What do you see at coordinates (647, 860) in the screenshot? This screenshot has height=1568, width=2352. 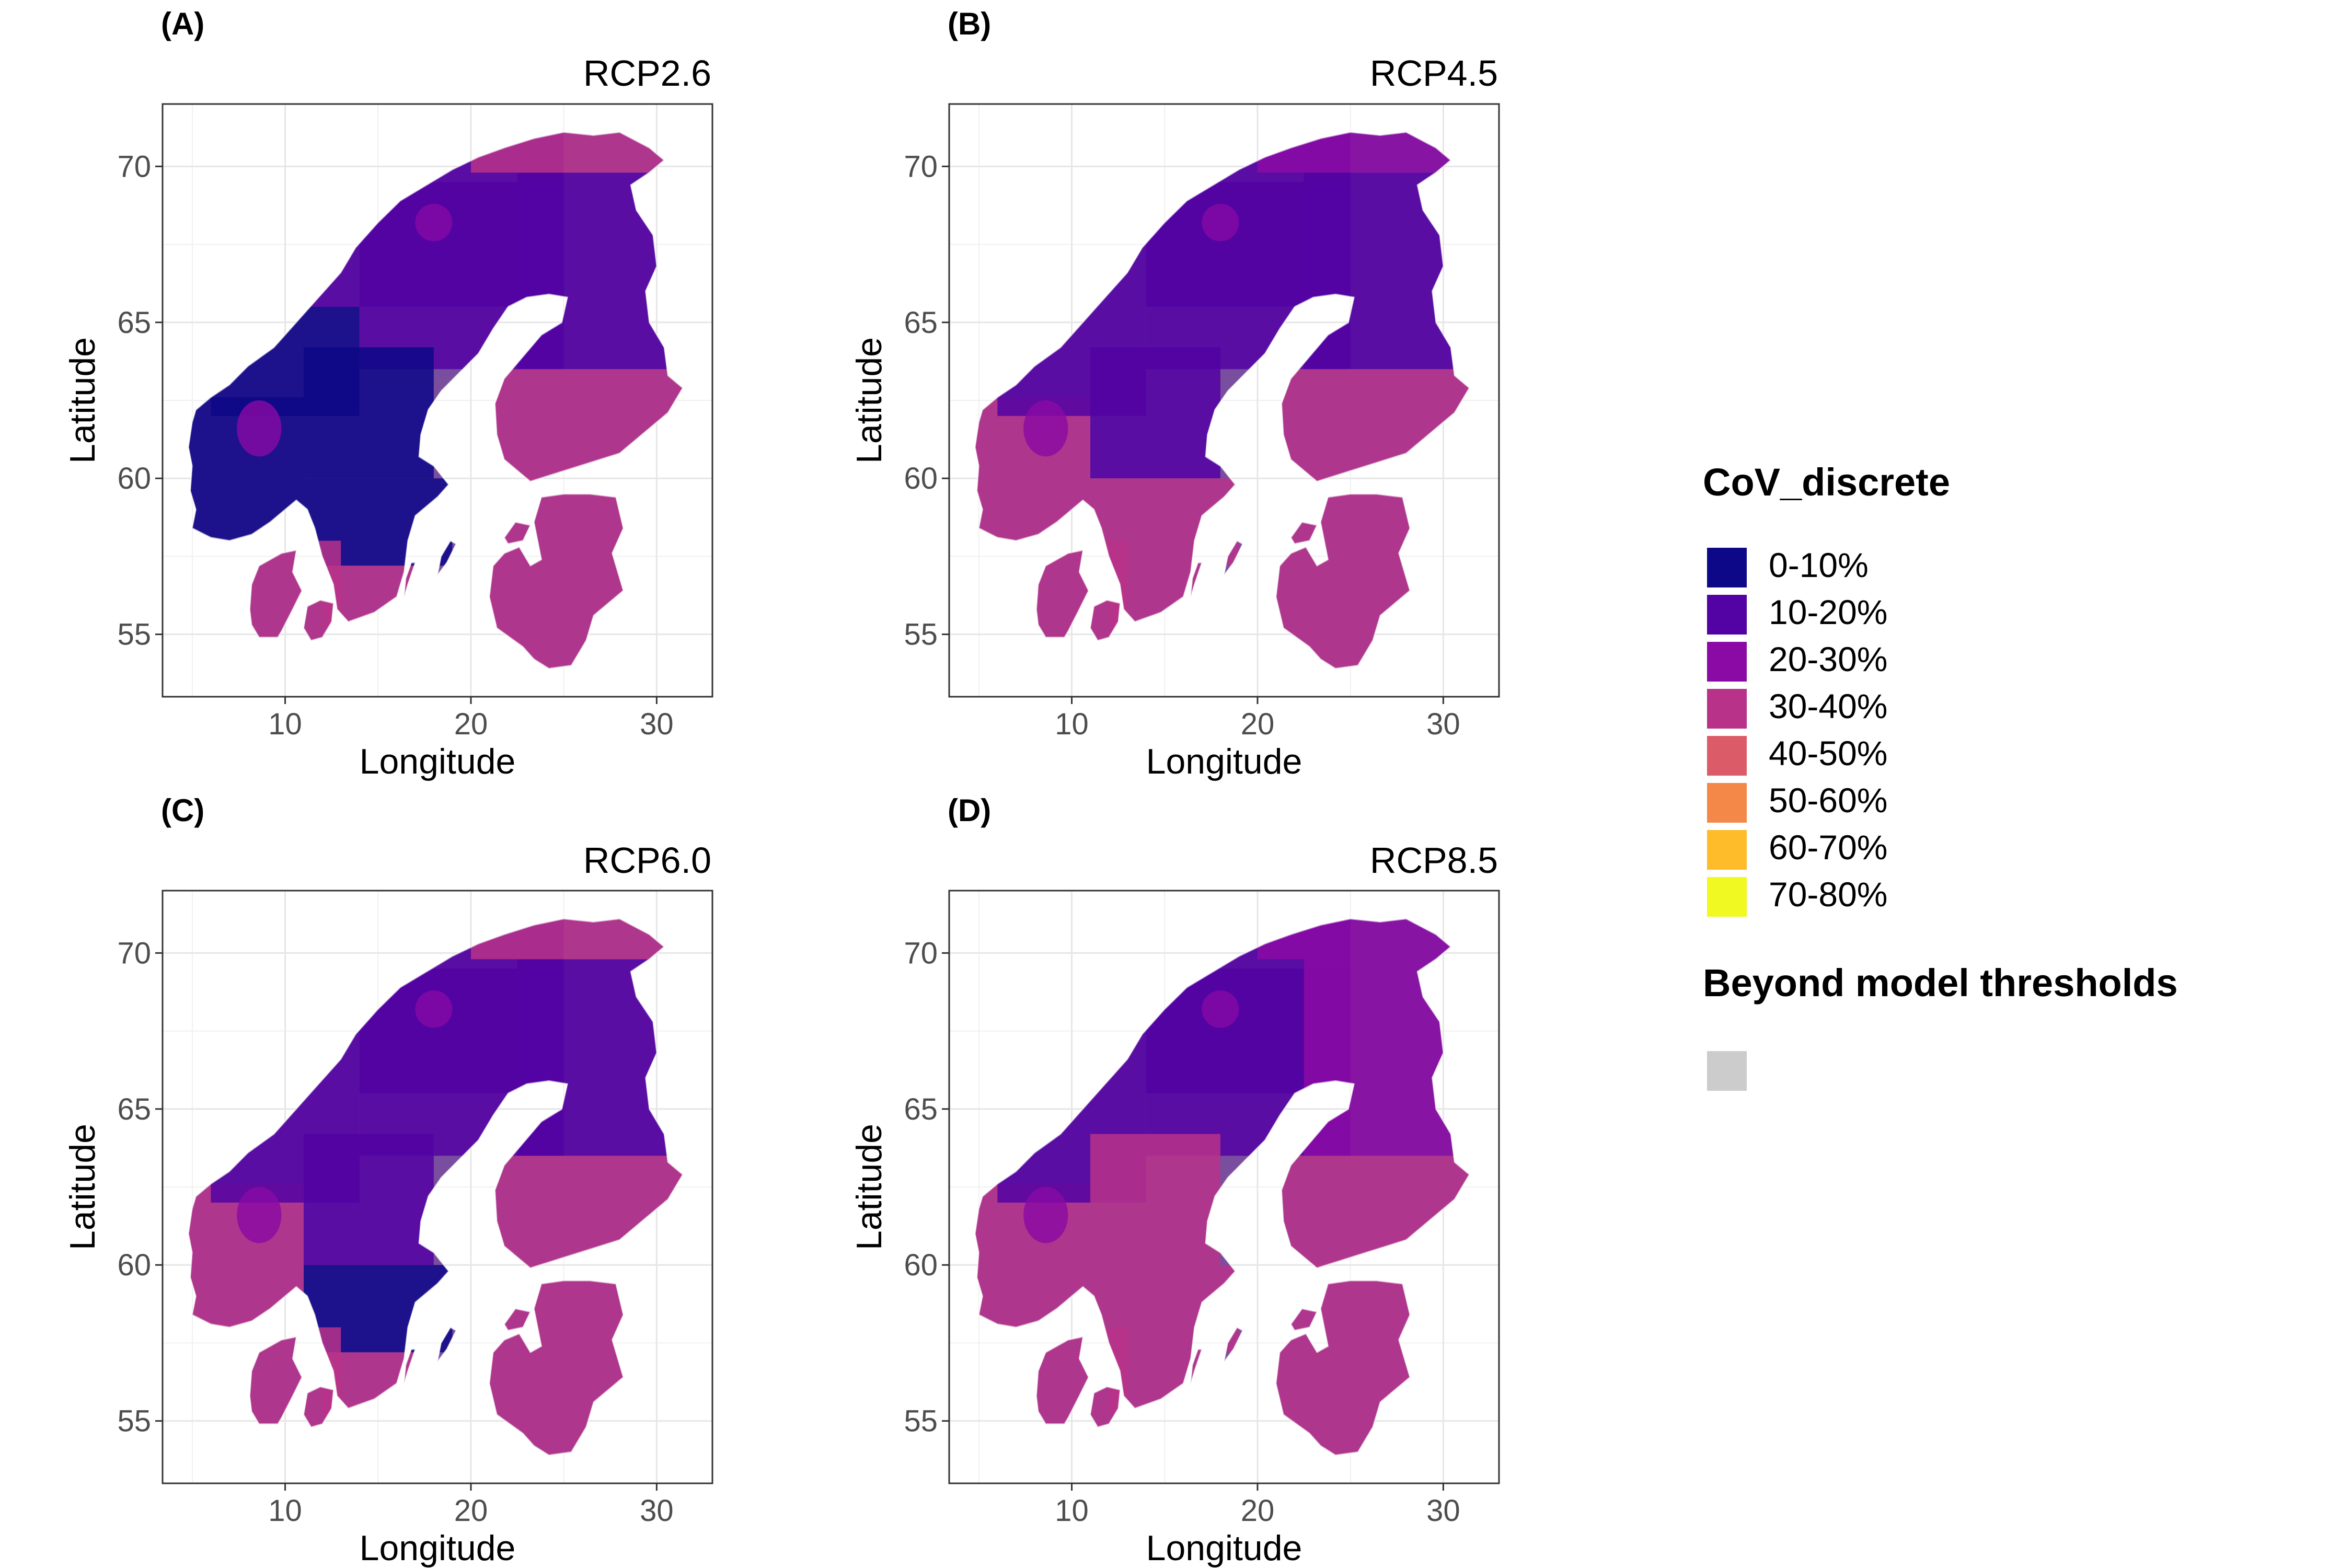 I see `panel-title: RCP6.0` at bounding box center [647, 860].